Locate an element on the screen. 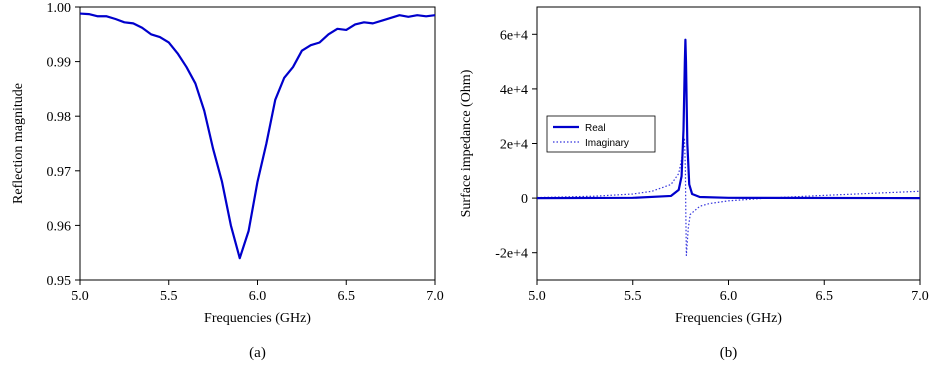 The width and height of the screenshot is (932, 366). y-tick-label: 0.99 is located at coordinates (59, 63).